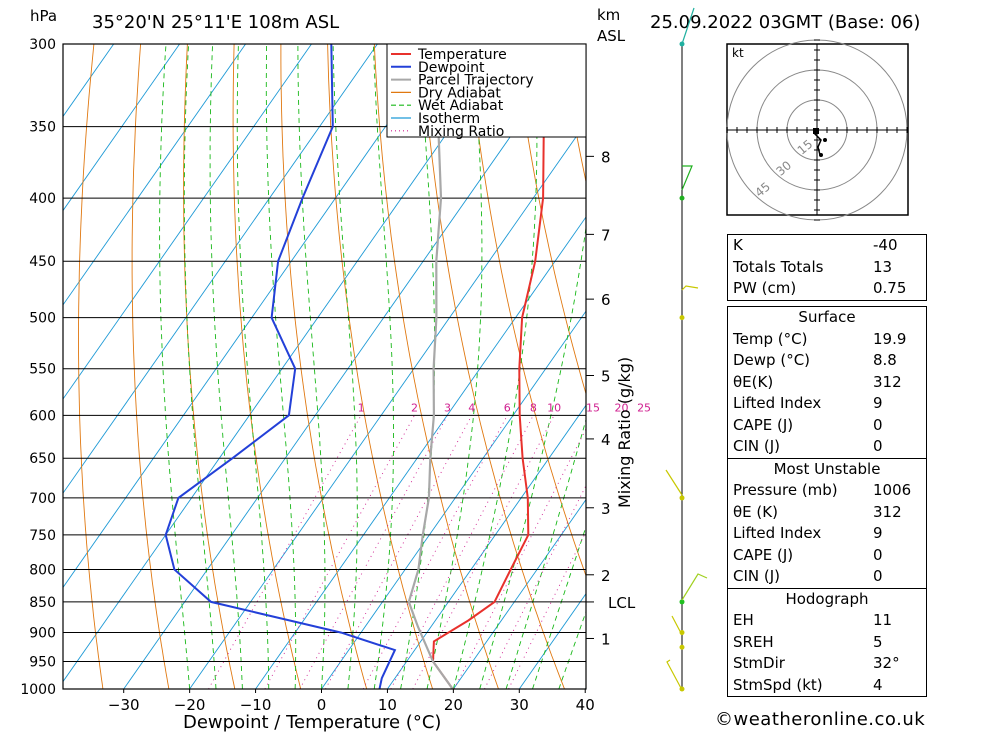  What do you see at coordinates (886, 663) in the screenshot?
I see `stmdir-value: 32°` at bounding box center [886, 663].